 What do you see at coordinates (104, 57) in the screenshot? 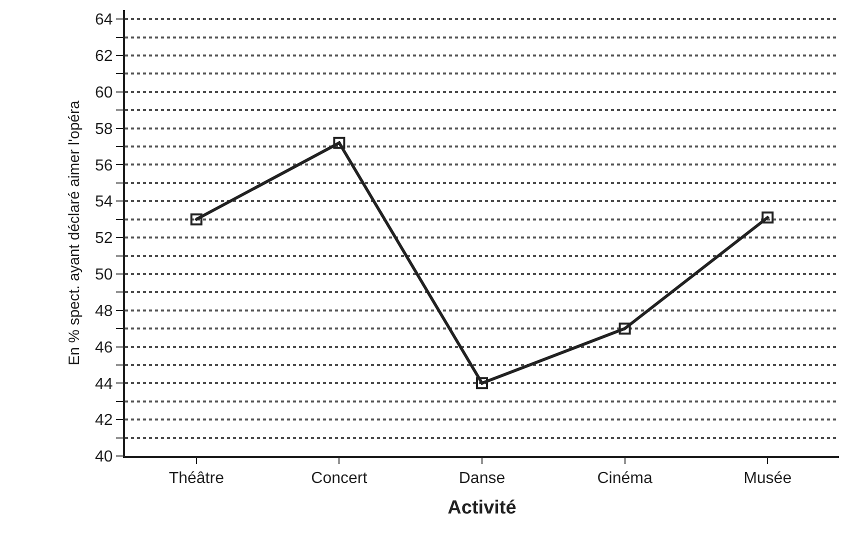
I see `y-tick-label: 62` at bounding box center [104, 57].